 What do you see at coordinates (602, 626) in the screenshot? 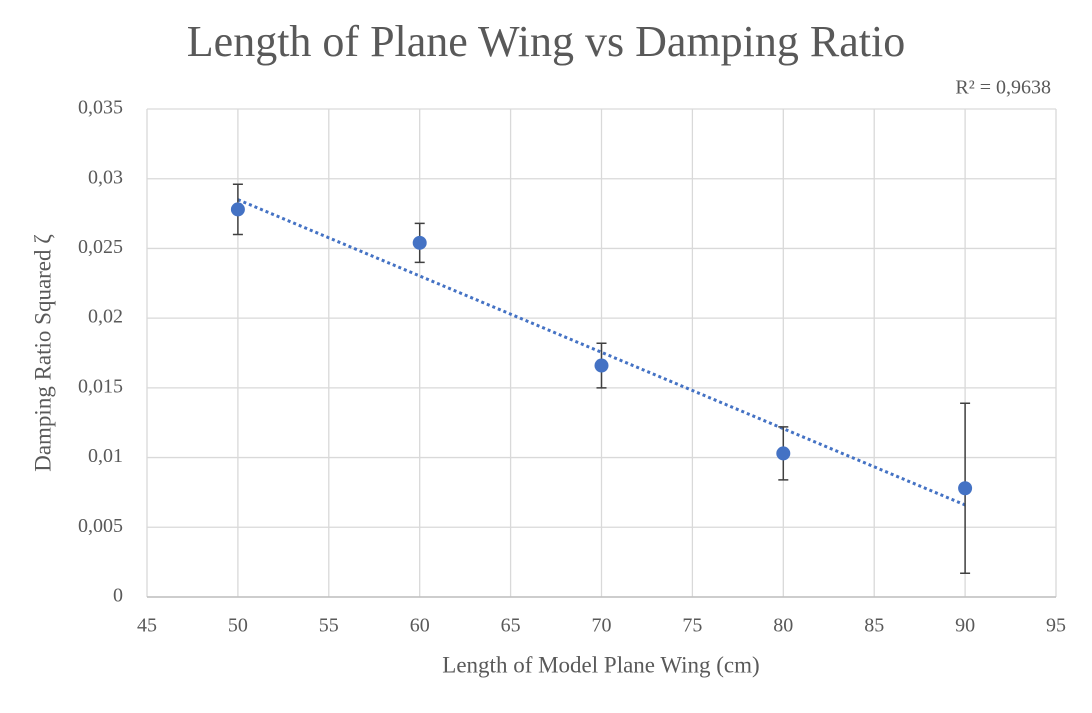
I see `x-tick-label: 70` at bounding box center [602, 626].